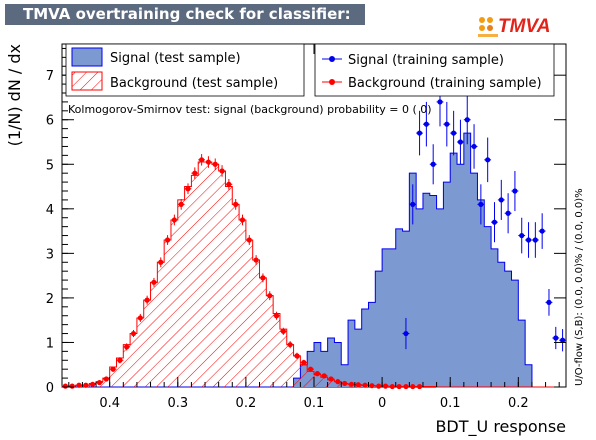 The width and height of the screenshot is (596, 440). Describe the element at coordinates (50, 210) in the screenshot. I see `y-tick-label: 4` at that location.